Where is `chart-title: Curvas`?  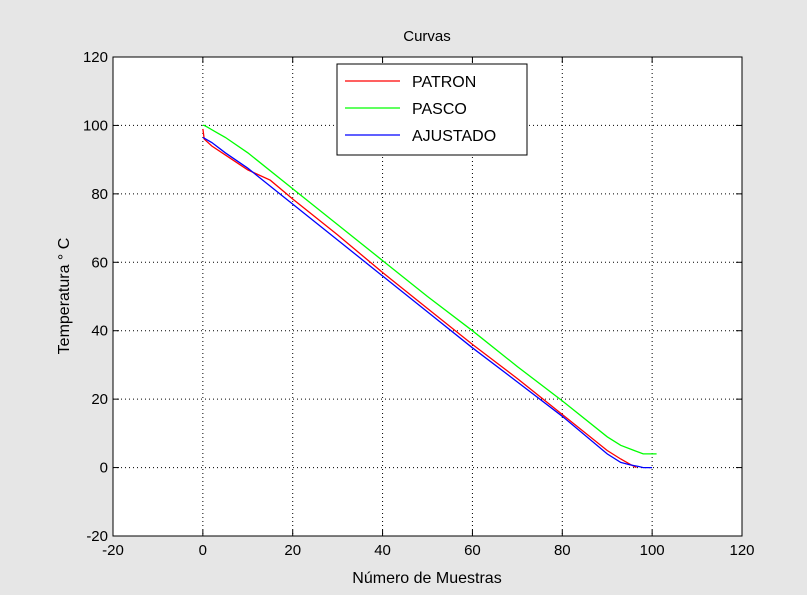
chart-title: Curvas is located at coordinates (427, 36).